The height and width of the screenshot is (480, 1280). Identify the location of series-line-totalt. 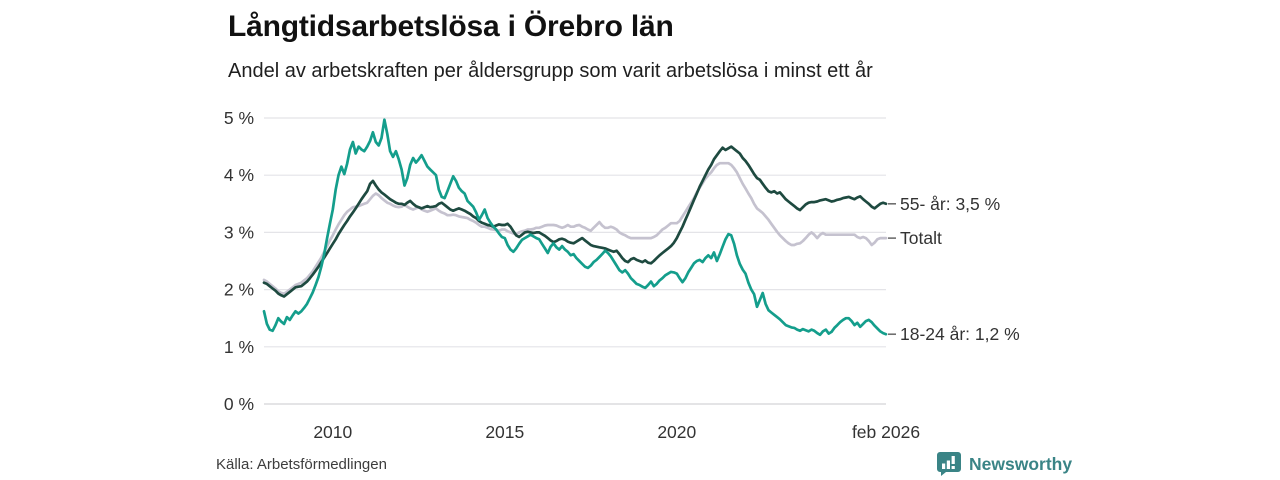
(575, 228).